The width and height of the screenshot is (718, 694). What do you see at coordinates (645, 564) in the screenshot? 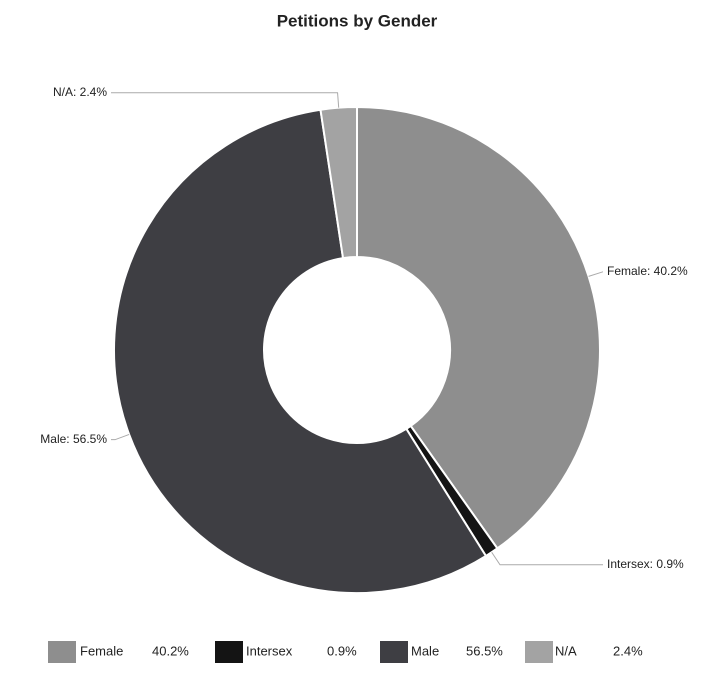
I see `slice-label: Intersex: 0.9%` at bounding box center [645, 564].